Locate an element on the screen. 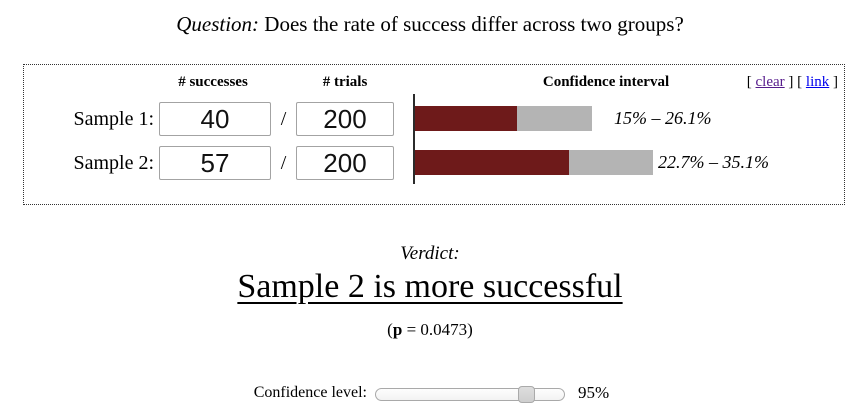 The height and width of the screenshot is (413, 860). panel-links: [ clear ] [ link ] is located at coordinates (792, 82).